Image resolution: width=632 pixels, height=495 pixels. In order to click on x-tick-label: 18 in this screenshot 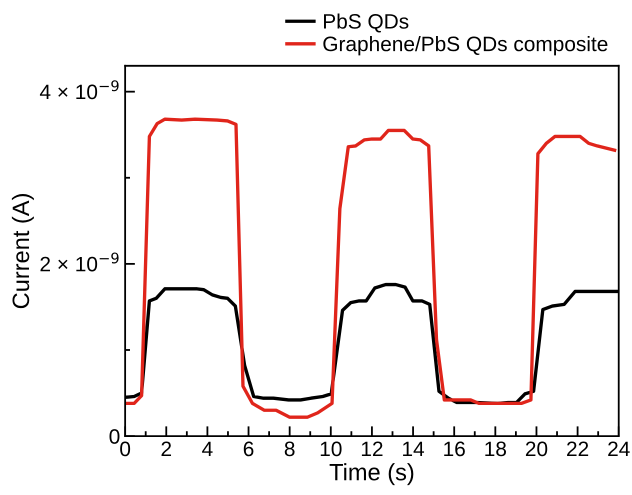, I will do `click(495, 449)`.